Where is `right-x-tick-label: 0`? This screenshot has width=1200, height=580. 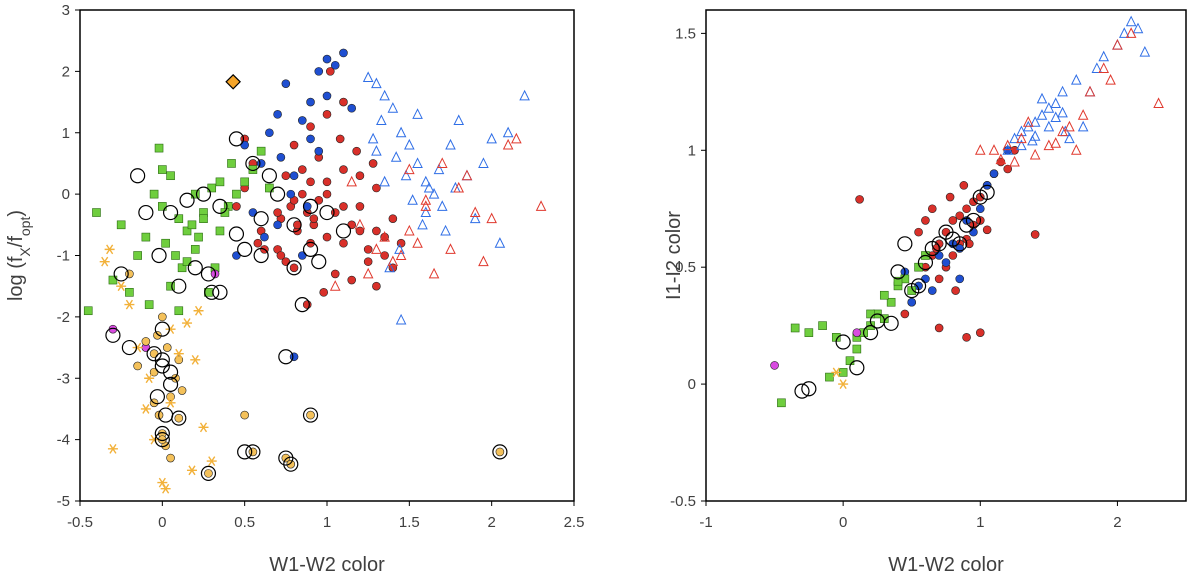 right-x-tick-label: 0 is located at coordinates (843, 522).